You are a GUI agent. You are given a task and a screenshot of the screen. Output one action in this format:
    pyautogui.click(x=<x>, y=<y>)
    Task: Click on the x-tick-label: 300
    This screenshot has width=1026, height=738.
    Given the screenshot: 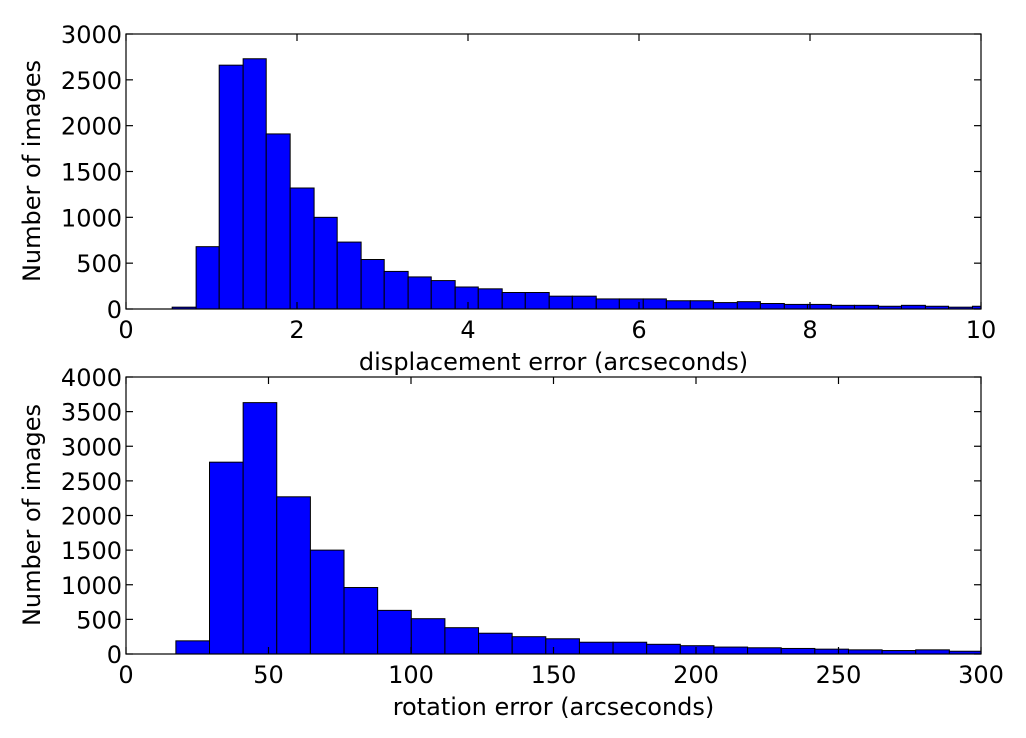 What is the action you would take?
    pyautogui.click(x=981, y=675)
    